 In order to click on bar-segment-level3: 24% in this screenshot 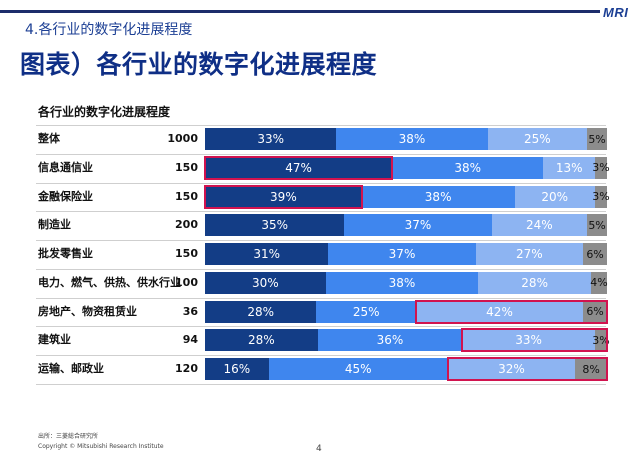, I will do `click(539, 225)`.